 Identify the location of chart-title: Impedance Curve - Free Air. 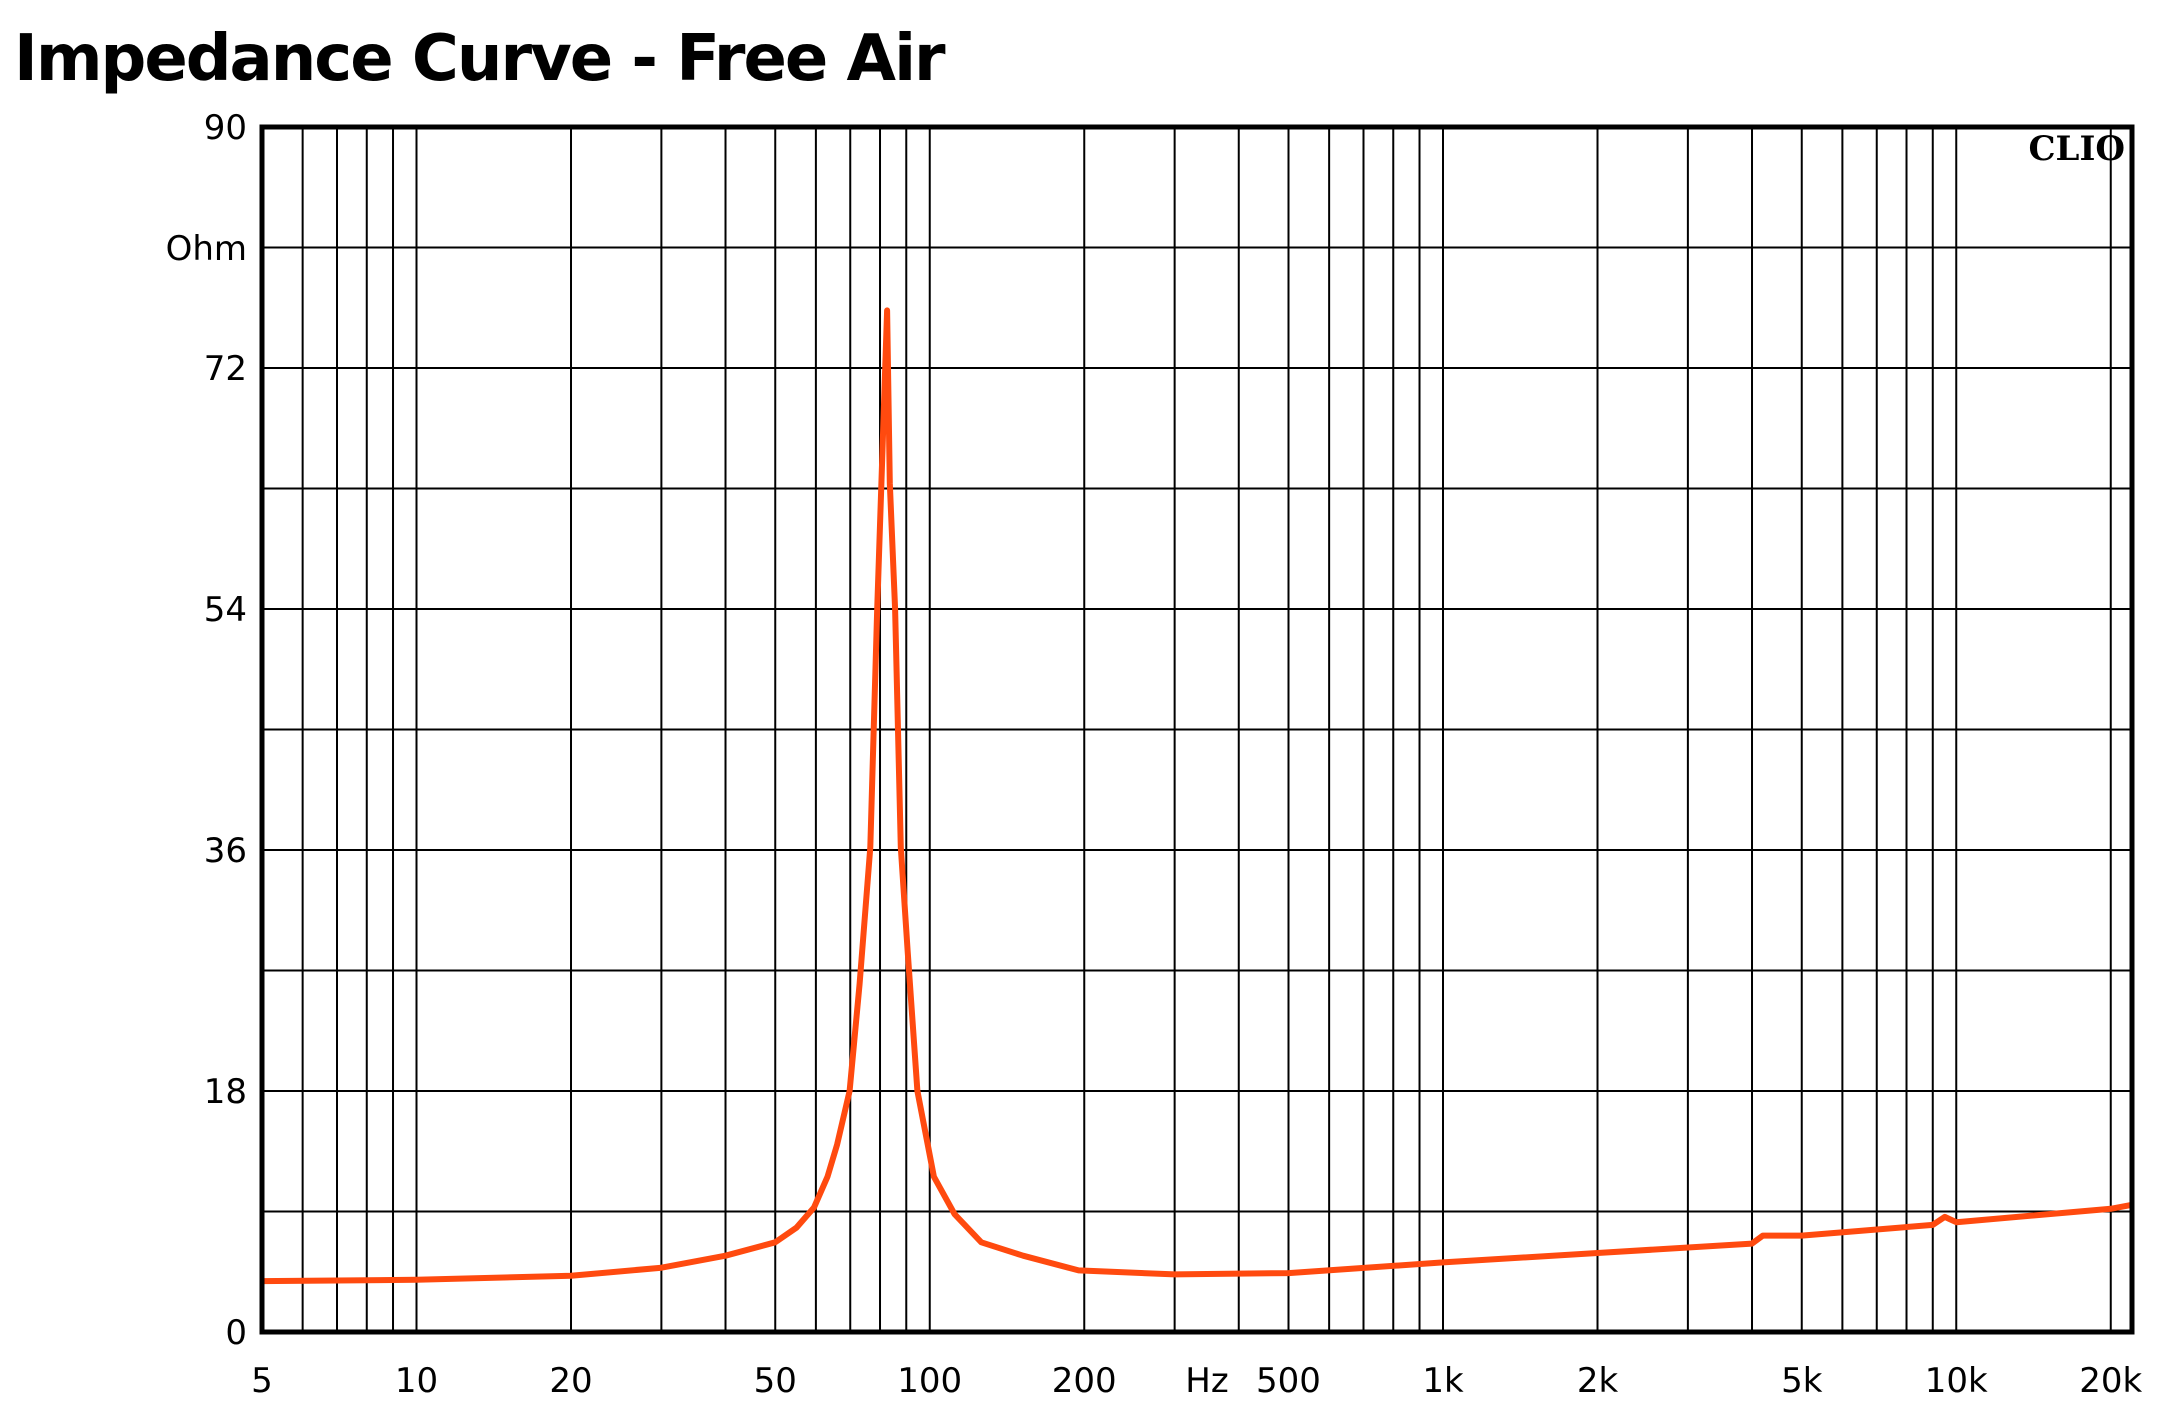
(480, 59).